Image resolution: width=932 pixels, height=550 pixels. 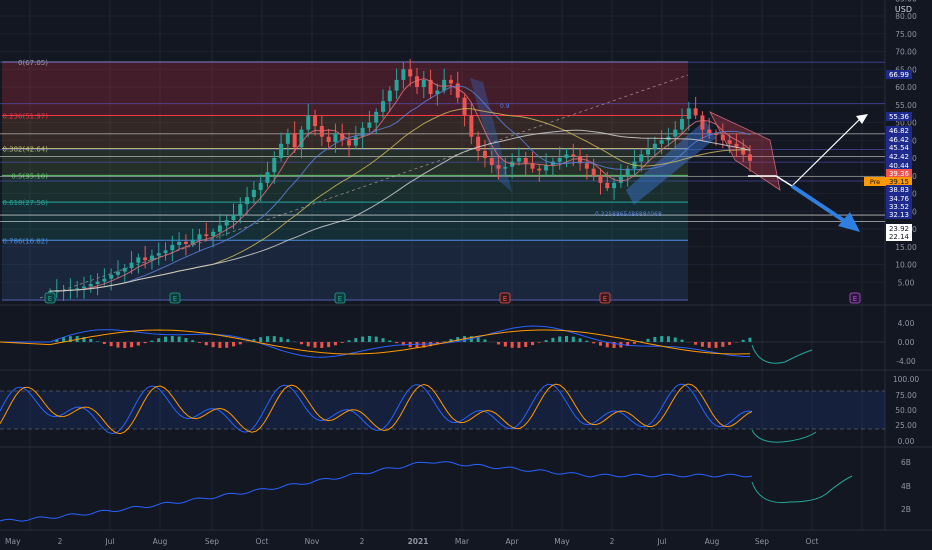 What do you see at coordinates (262, 541) in the screenshot?
I see `time-axis-tick: Oct` at bounding box center [262, 541].